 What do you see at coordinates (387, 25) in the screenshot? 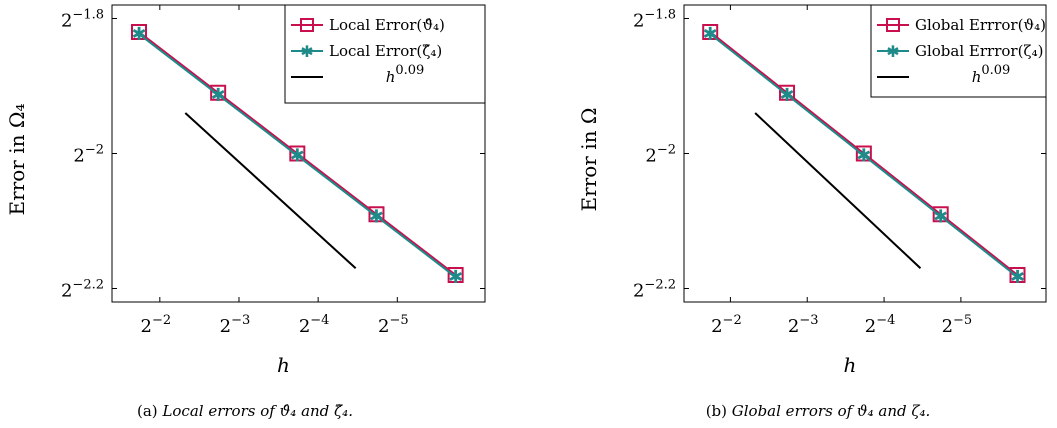
I see `legend-label: Local Error(ϑ̂₄)` at bounding box center [387, 25].